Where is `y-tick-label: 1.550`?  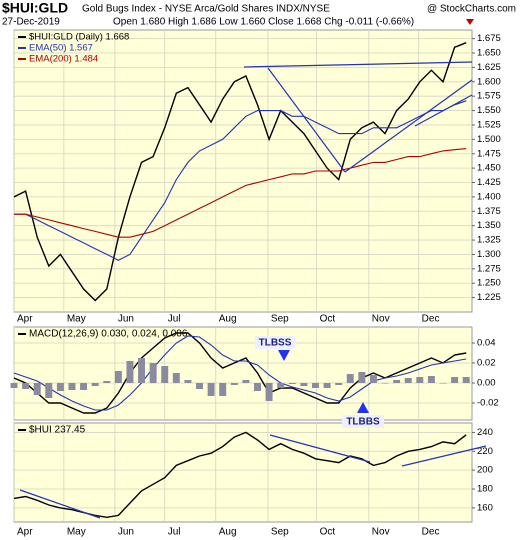 y-tick-label: 1.550 is located at coordinates (489, 110).